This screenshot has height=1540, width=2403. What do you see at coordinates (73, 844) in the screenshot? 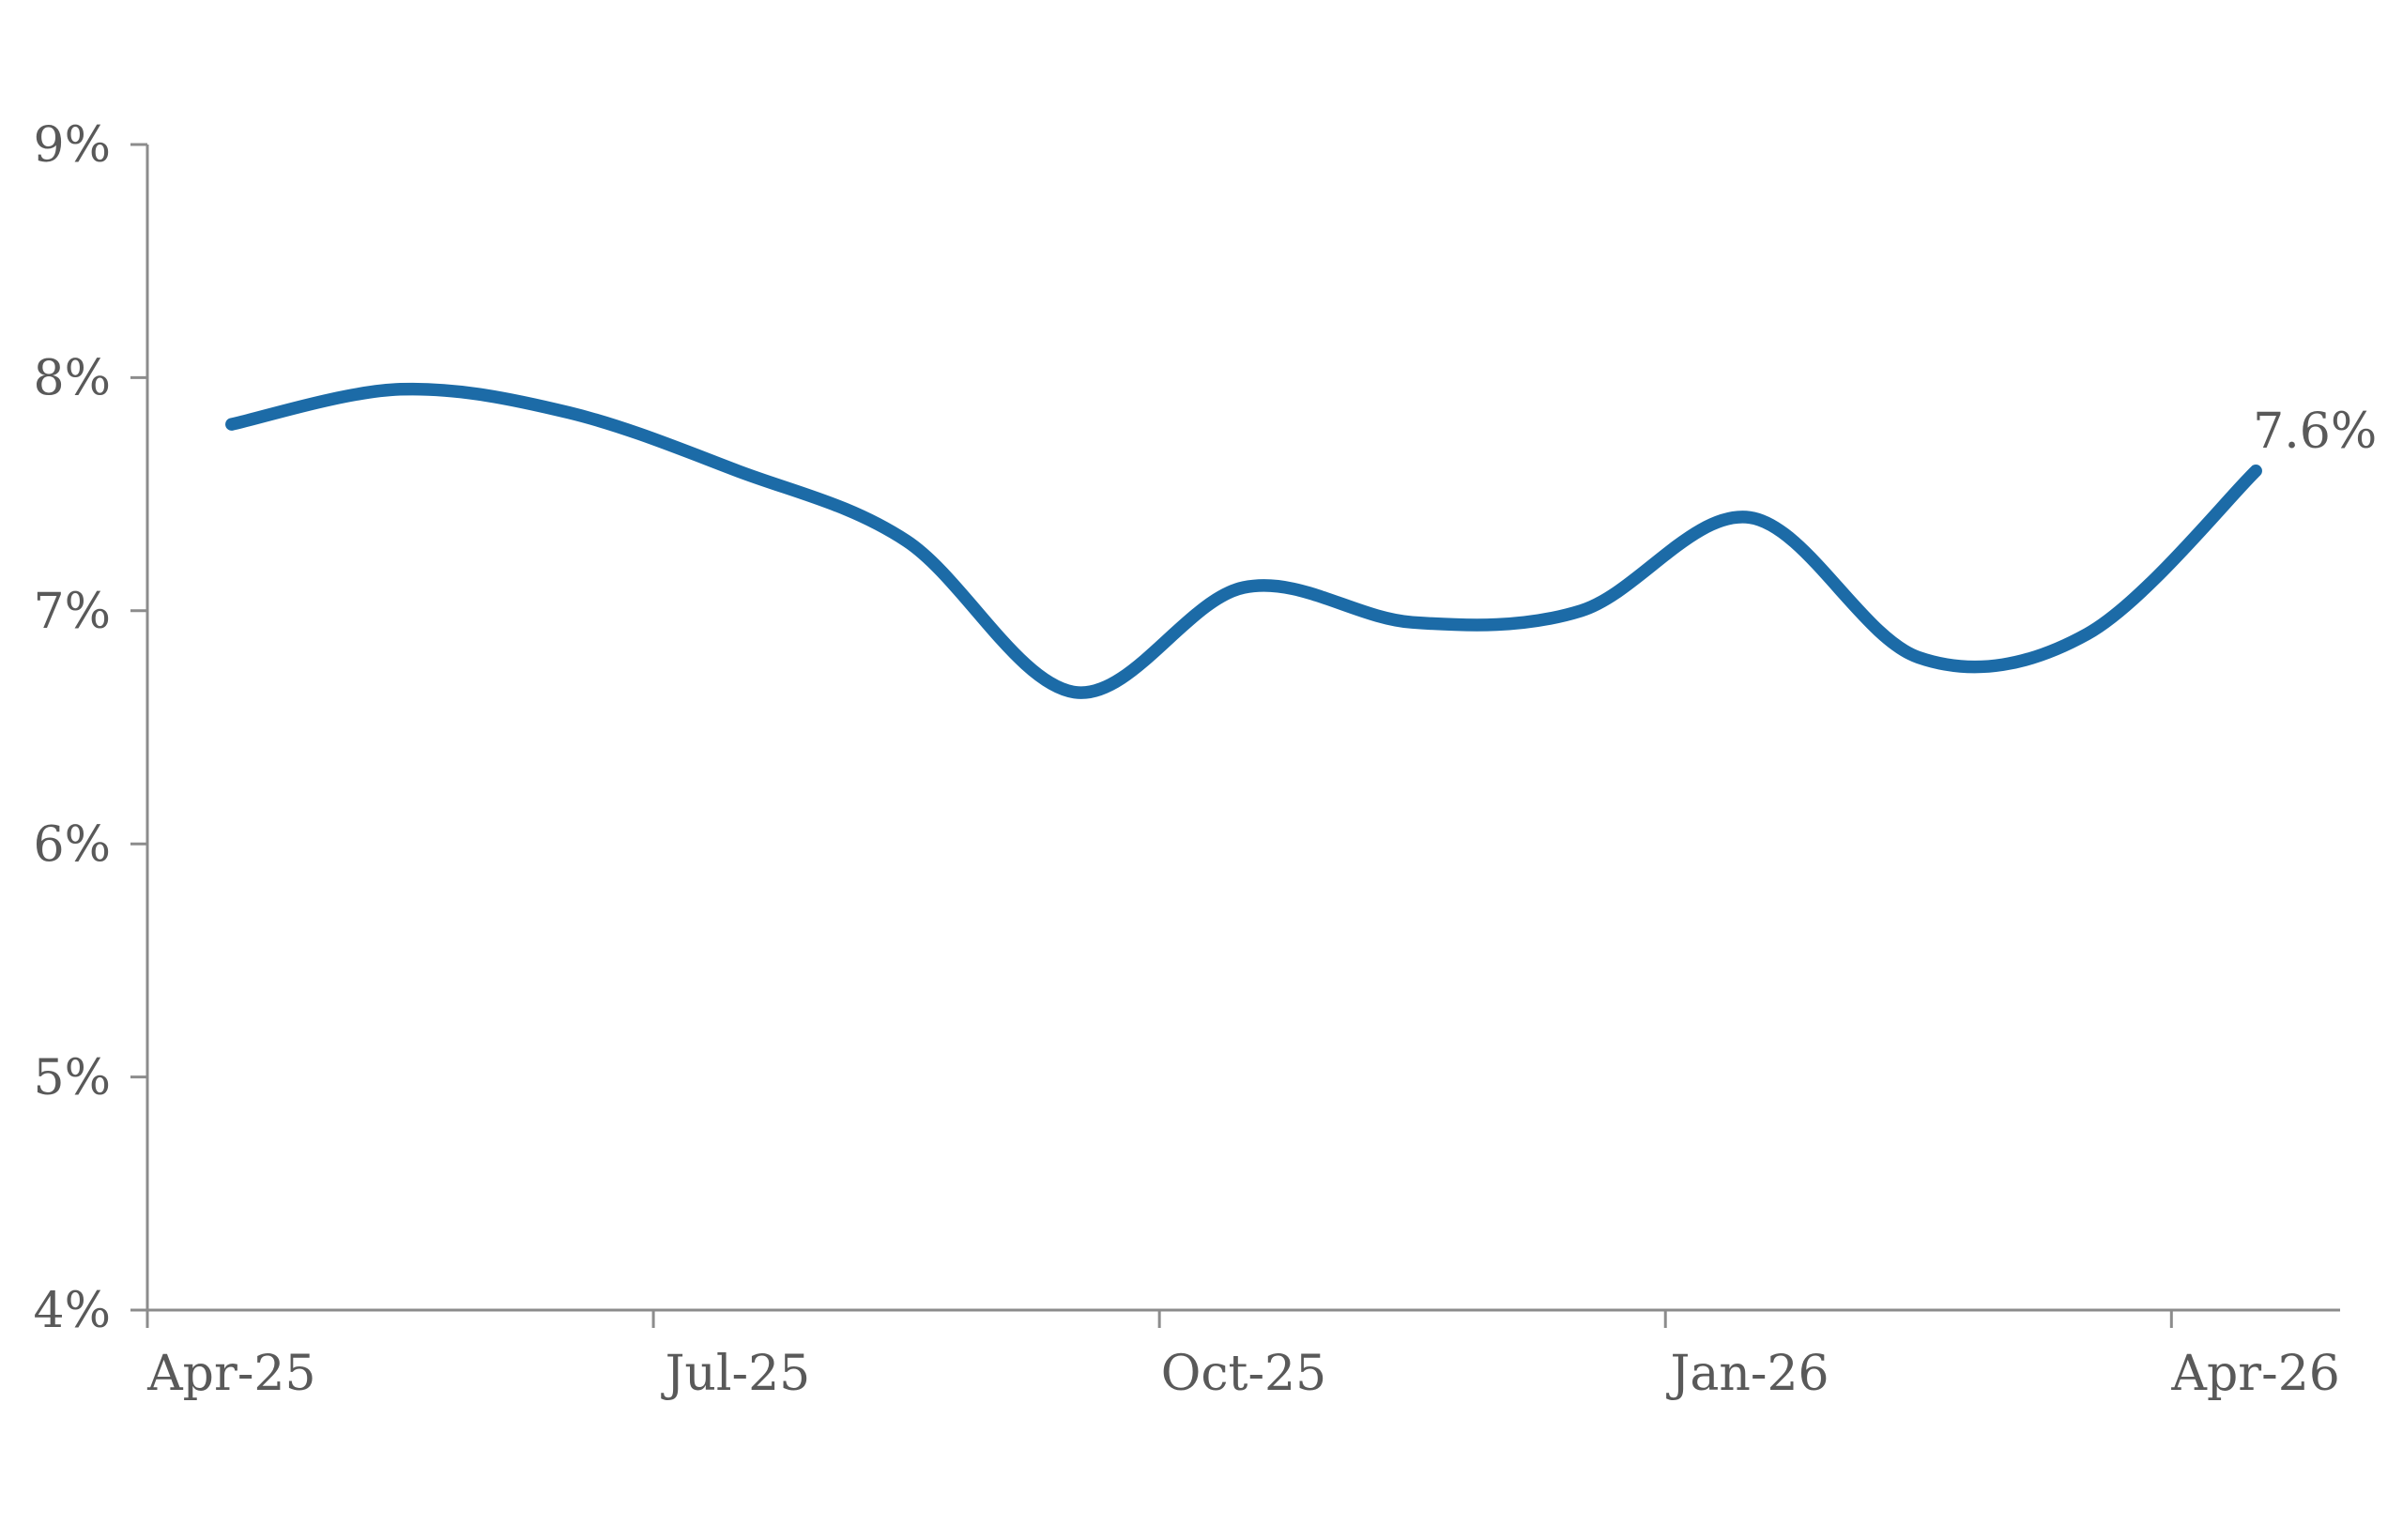
I see `y-axis-tick-label: 6%` at bounding box center [73, 844].